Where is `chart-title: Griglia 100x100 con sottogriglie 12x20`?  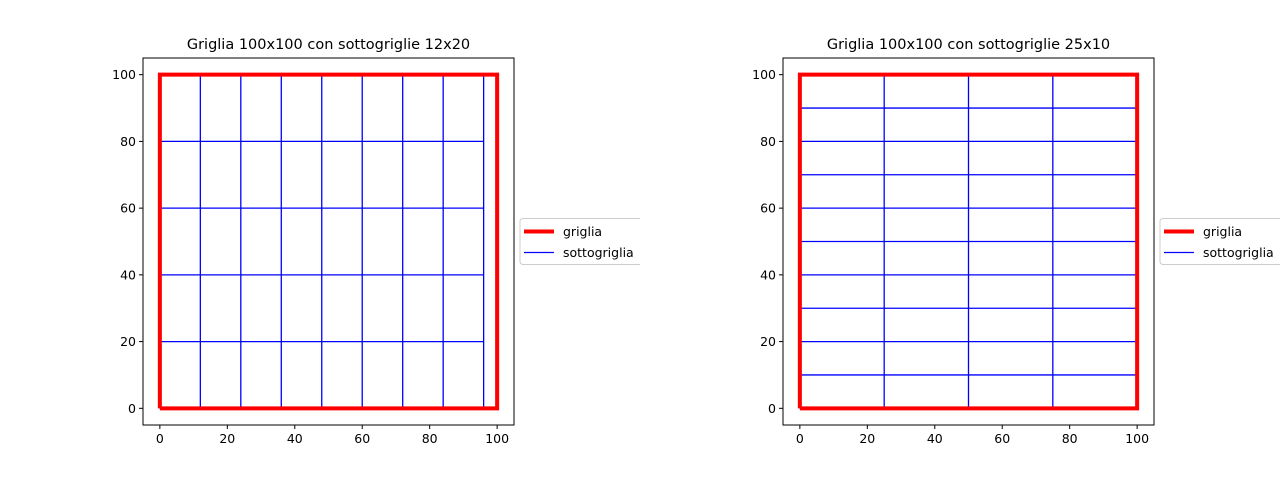
chart-title: Griglia 100x100 con sottogriglie 12x20 is located at coordinates (328, 45).